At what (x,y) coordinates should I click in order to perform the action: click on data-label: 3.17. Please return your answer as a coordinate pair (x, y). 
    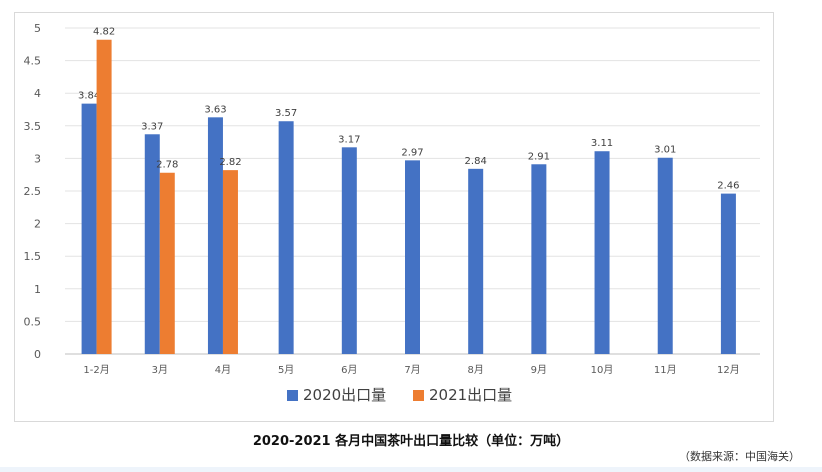
    Looking at the image, I should click on (349, 139).